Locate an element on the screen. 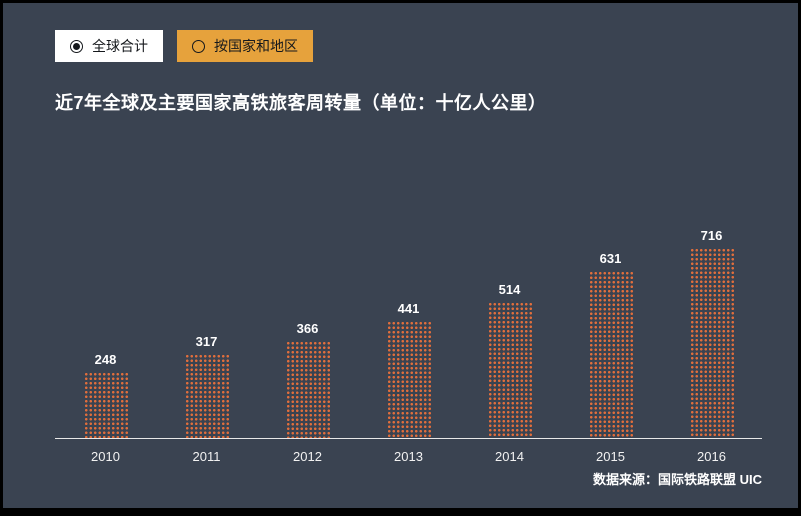  bar-value-label: 631 is located at coordinates (610, 258).